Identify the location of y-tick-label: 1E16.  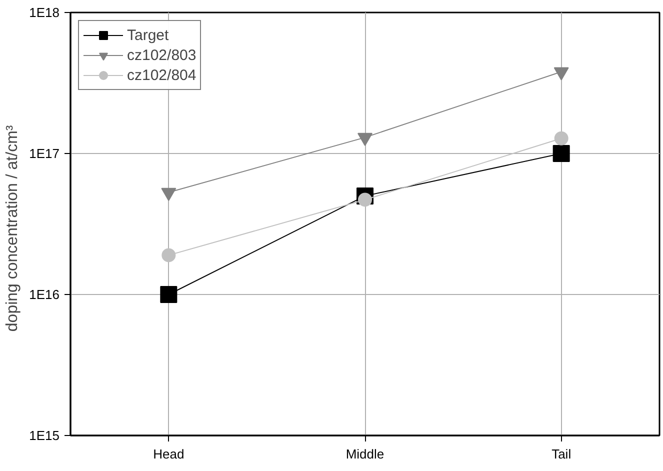
(44, 294).